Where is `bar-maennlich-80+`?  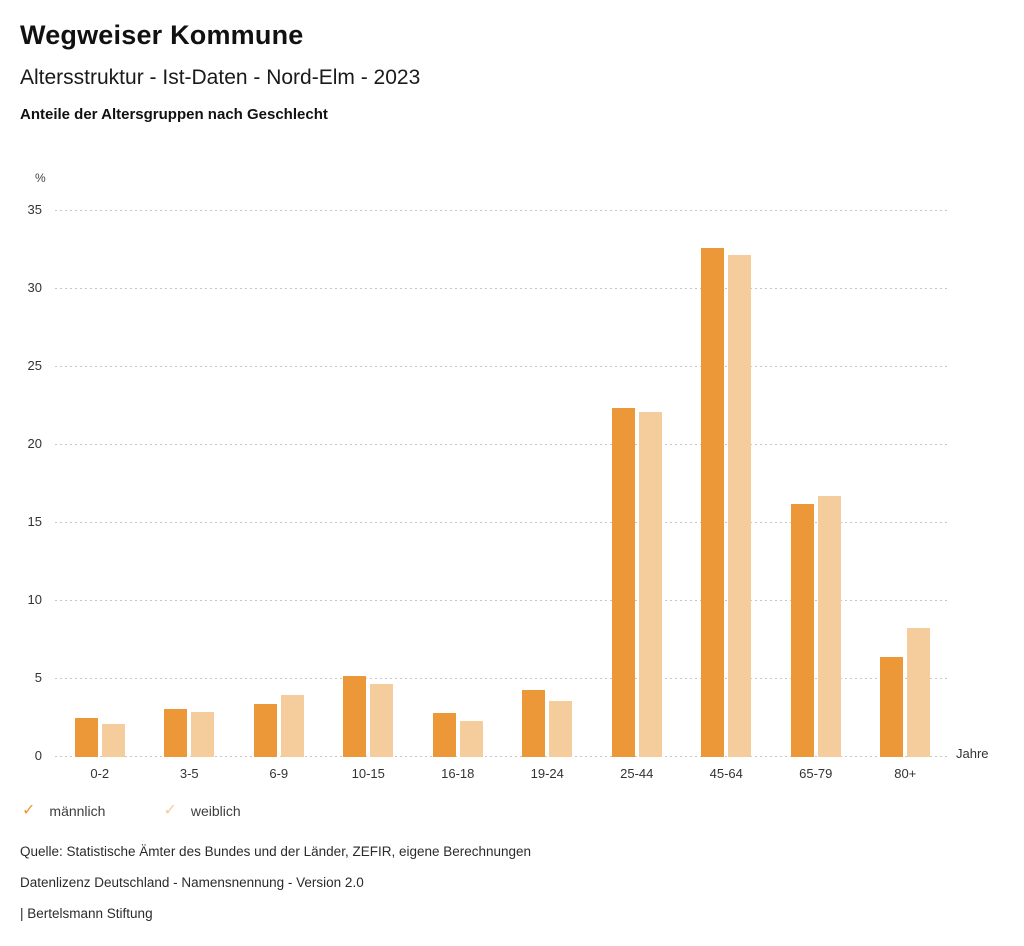 bar-maennlich-80+ is located at coordinates (892, 707).